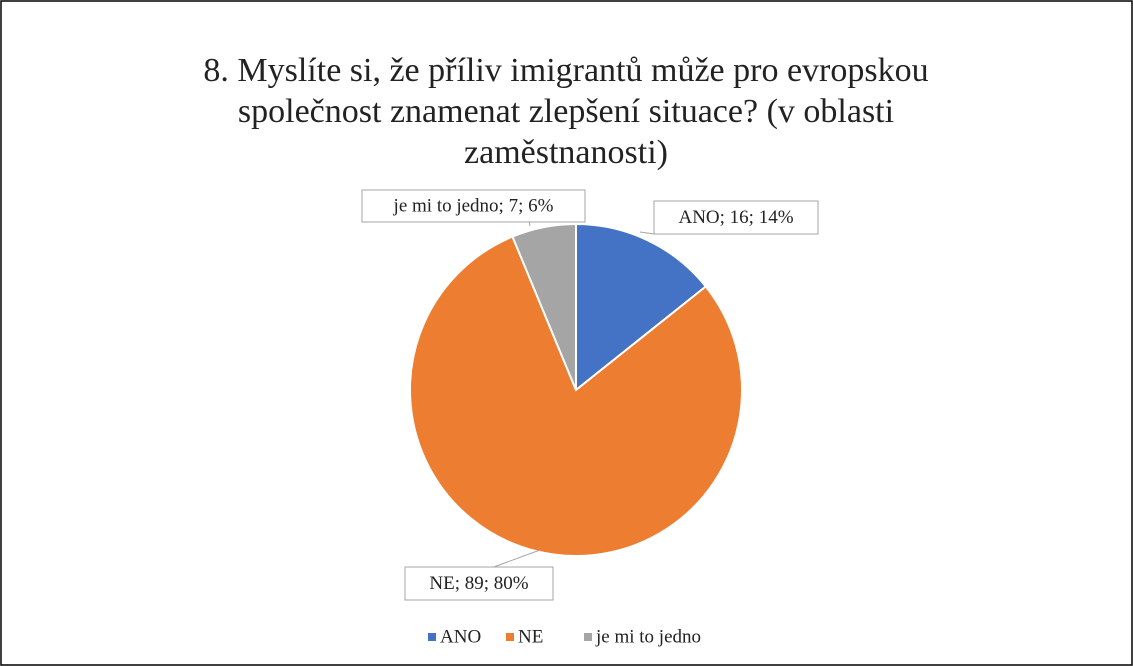 The image size is (1133, 666). I want to click on legend-label: NE, so click(530, 636).